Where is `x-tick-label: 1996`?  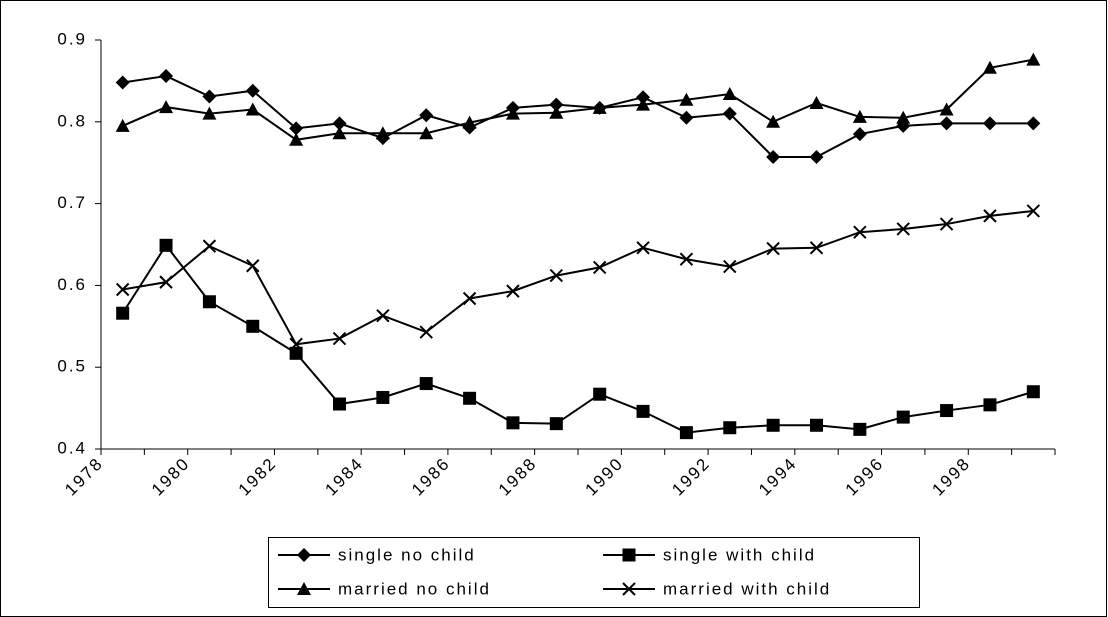
x-tick-label: 1996 is located at coordinates (865, 477).